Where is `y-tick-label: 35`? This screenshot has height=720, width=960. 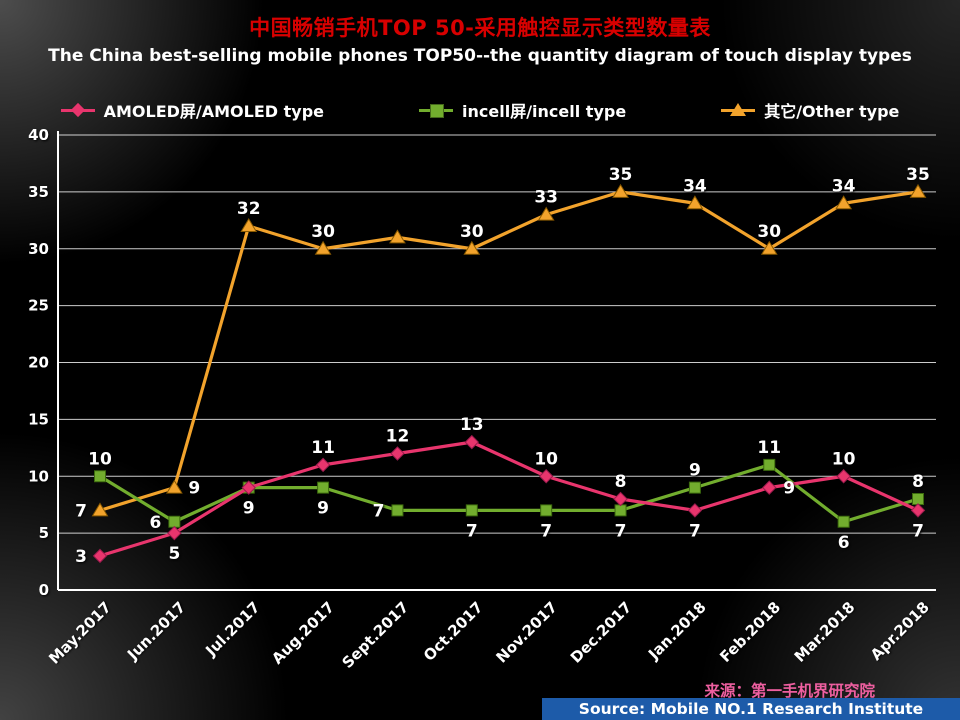
y-tick-label: 35 is located at coordinates (38, 192).